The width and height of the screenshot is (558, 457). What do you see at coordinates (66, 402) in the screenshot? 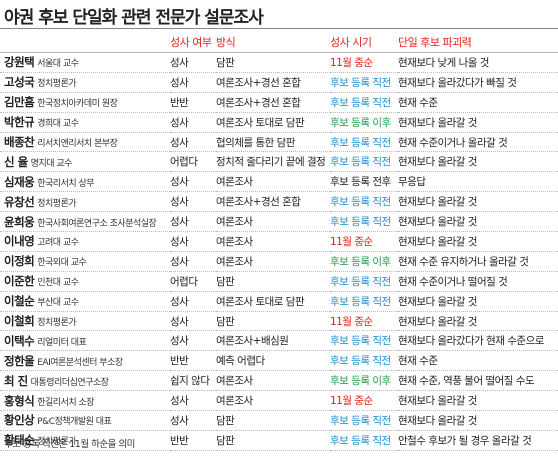
I see `expert-affiliation: 한길리서치 소장` at bounding box center [66, 402].